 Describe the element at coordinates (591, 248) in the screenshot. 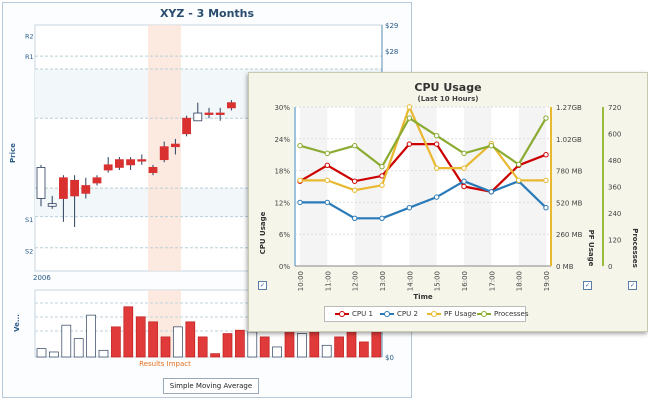

I see `pf-usage-axis-label: PF Usage` at that location.